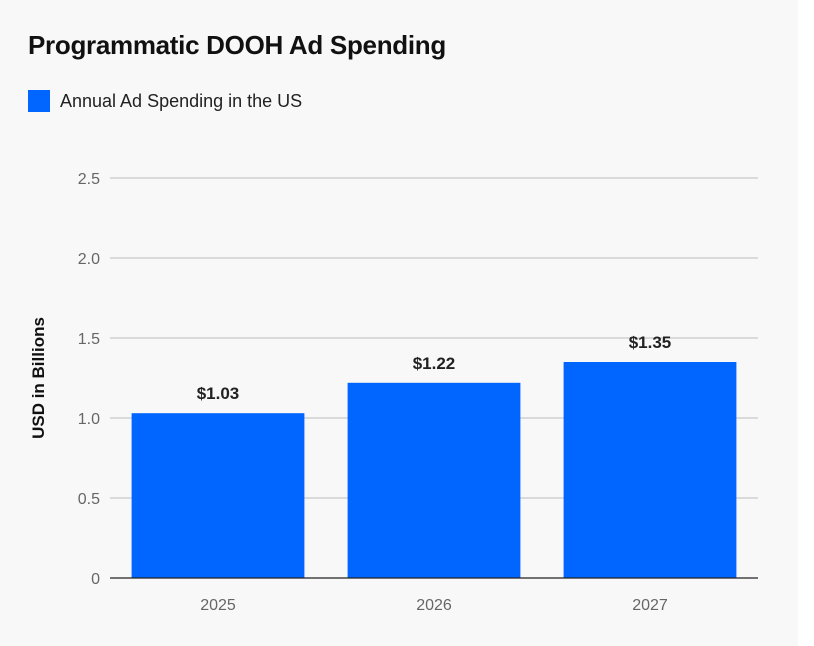 This screenshot has width=814, height=646. What do you see at coordinates (89, 499) in the screenshot?
I see `y-tick-label: 0.5` at bounding box center [89, 499].